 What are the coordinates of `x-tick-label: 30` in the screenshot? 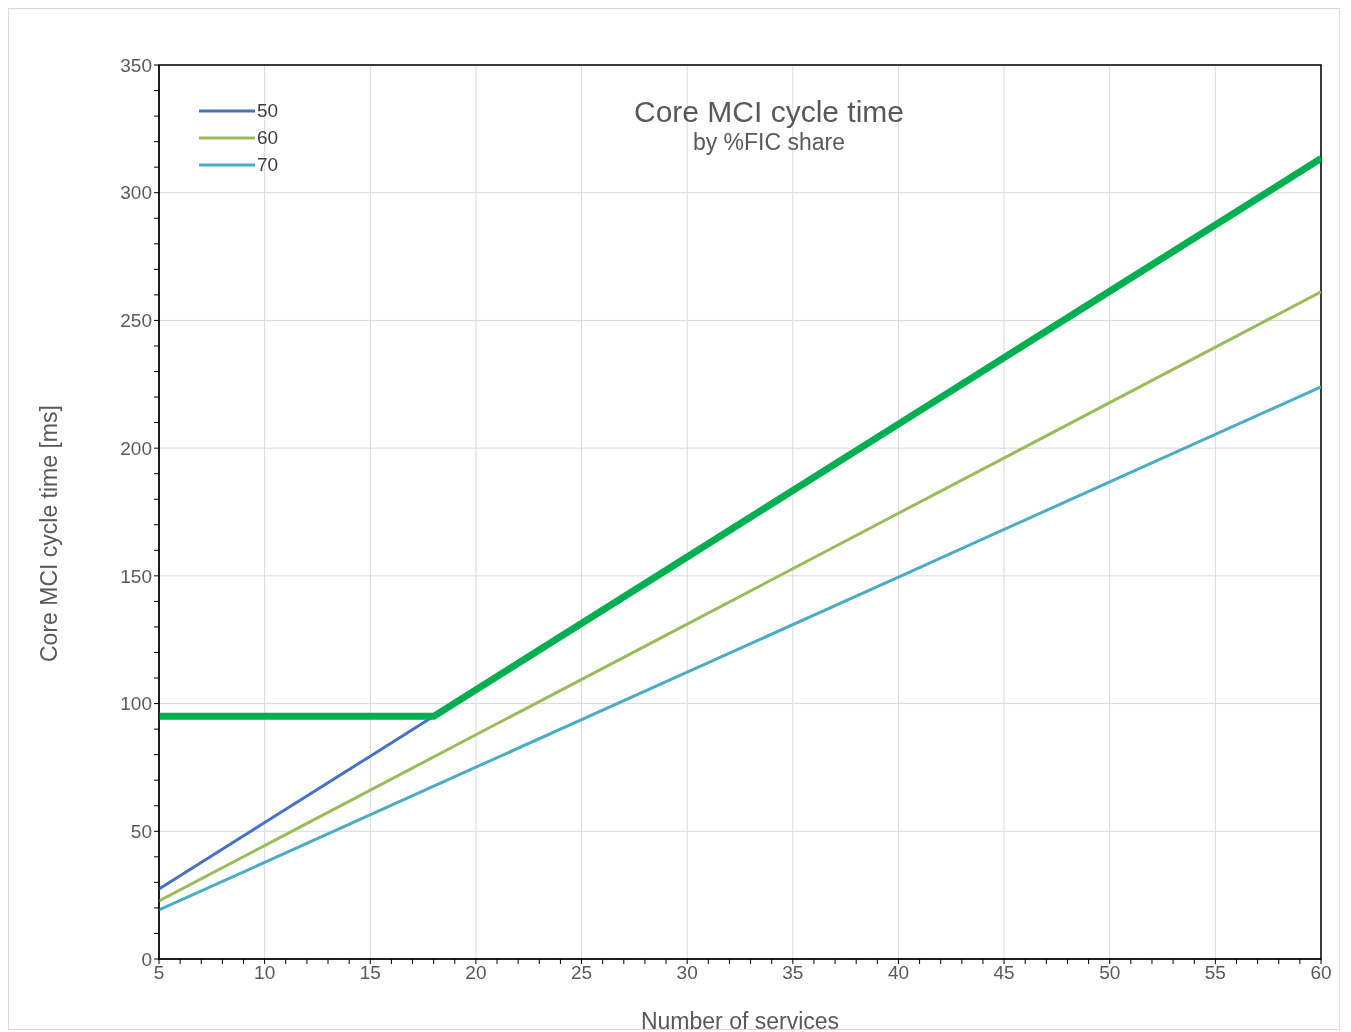 It's located at (687, 973).